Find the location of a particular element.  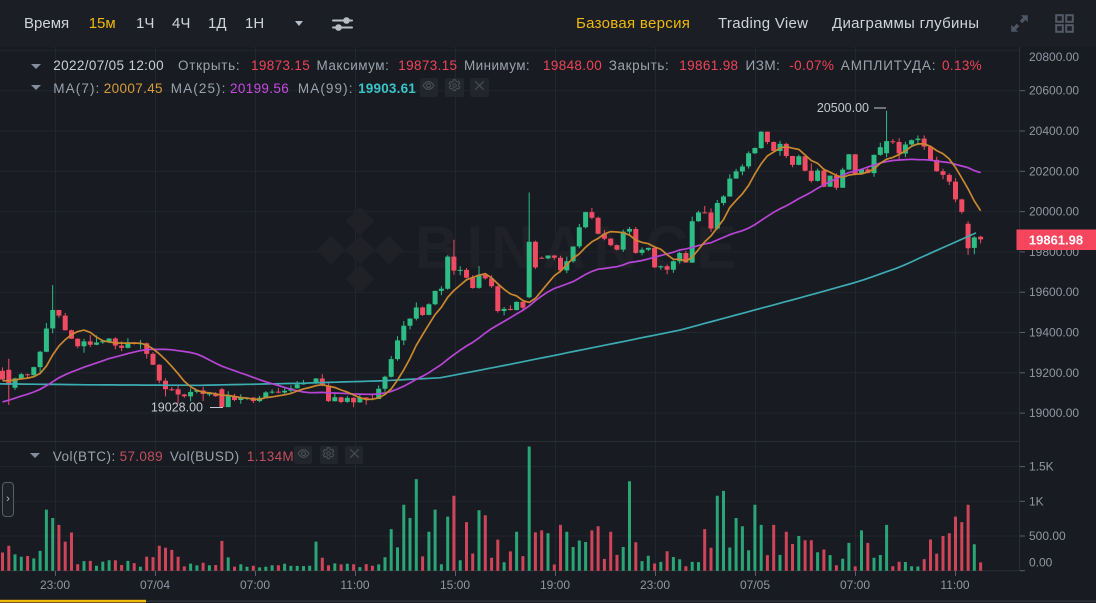

svg-text: 1.5K is located at coordinates (1041, 467).